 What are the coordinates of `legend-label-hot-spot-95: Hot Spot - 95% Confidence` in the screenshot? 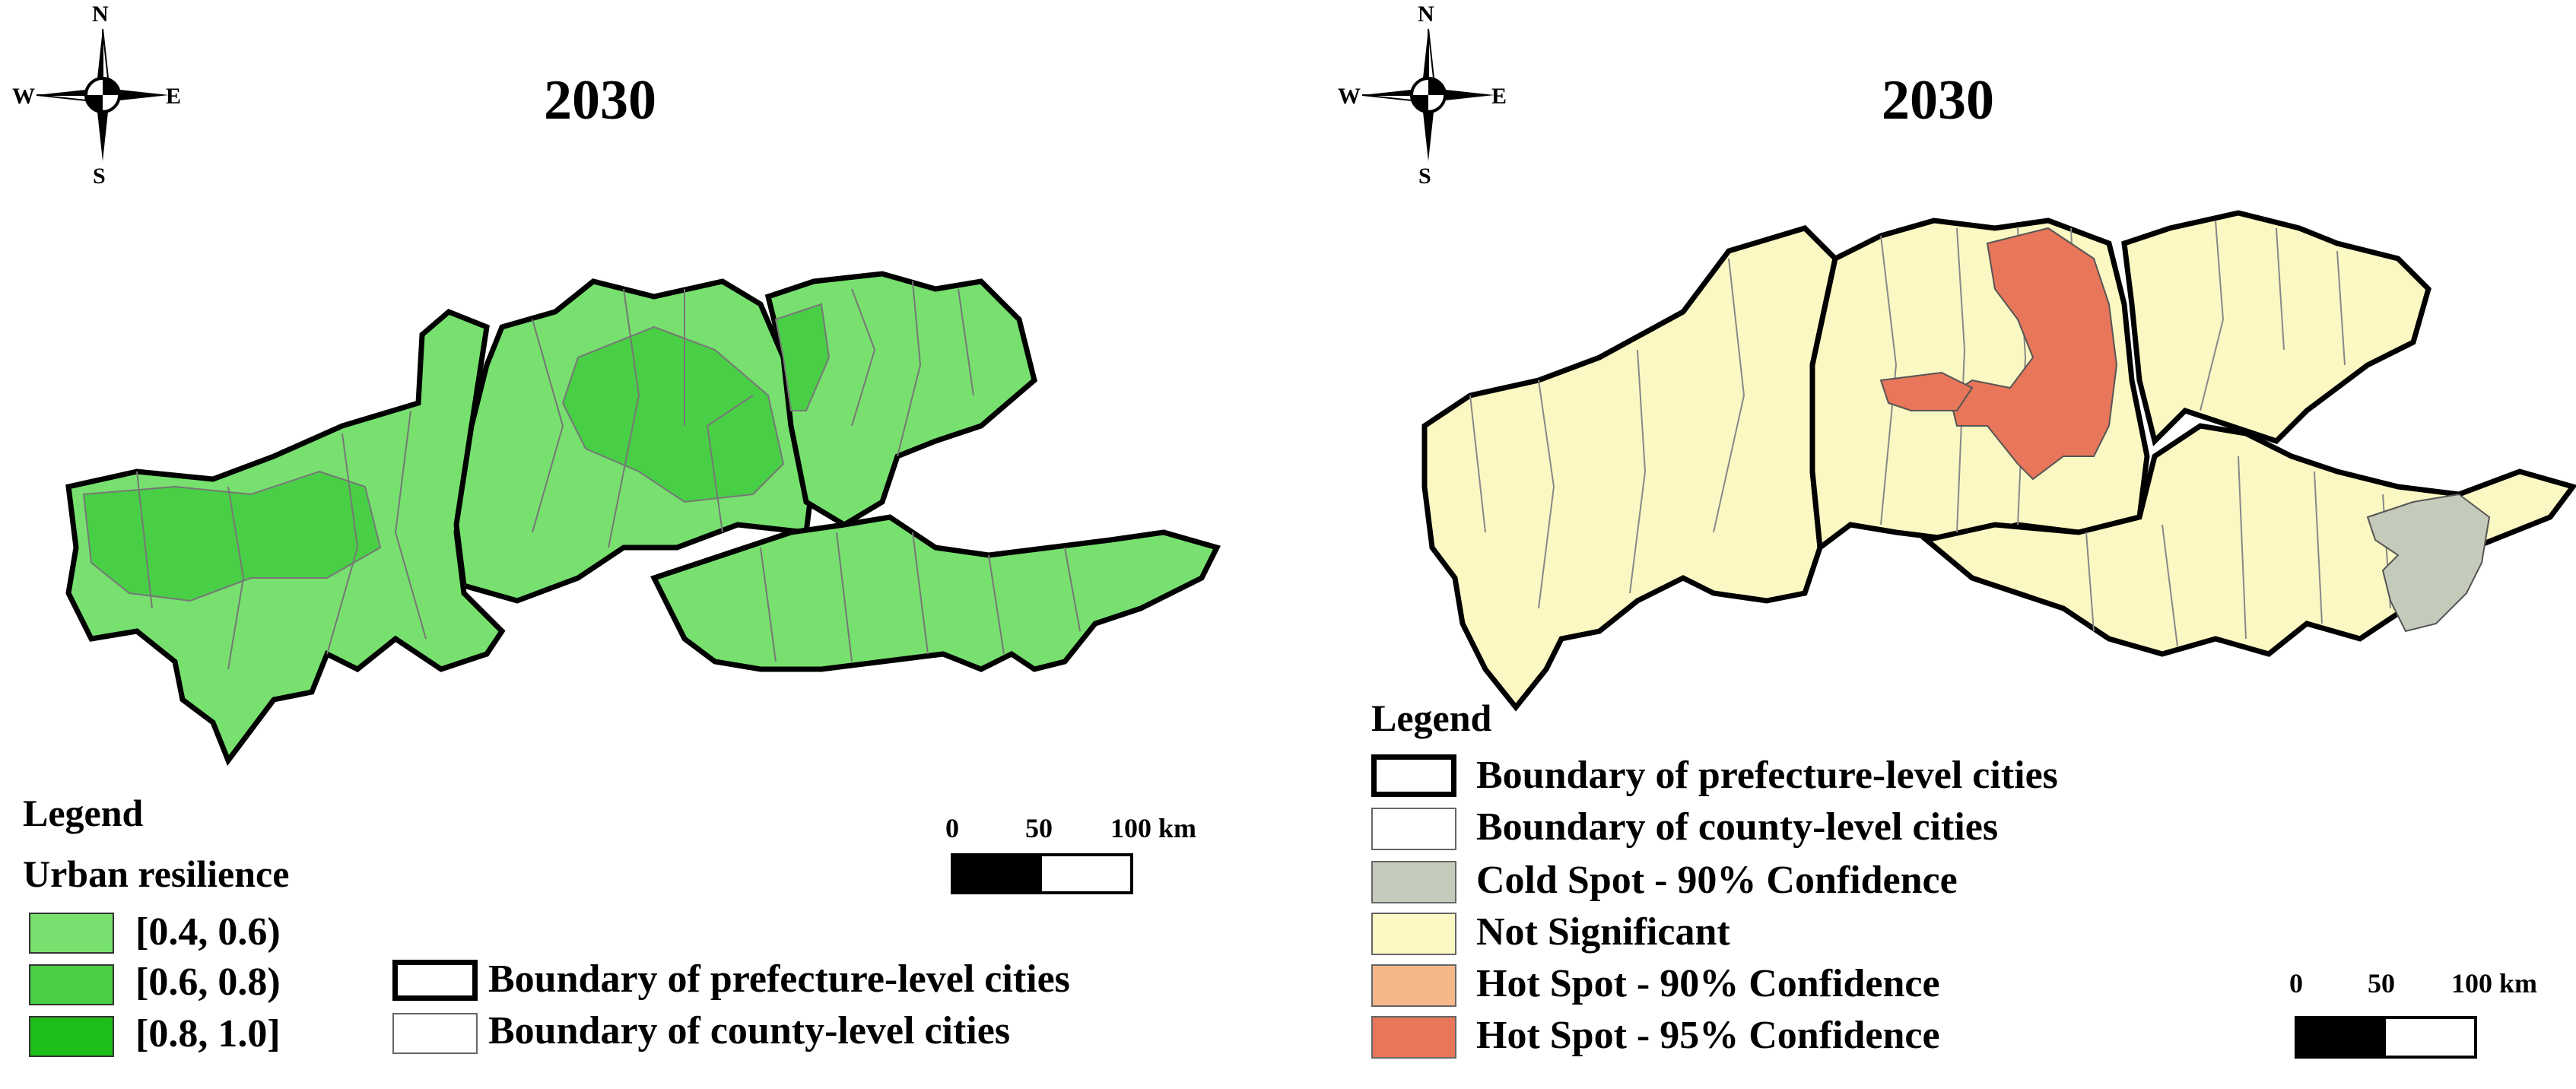 It's located at (1708, 1036).